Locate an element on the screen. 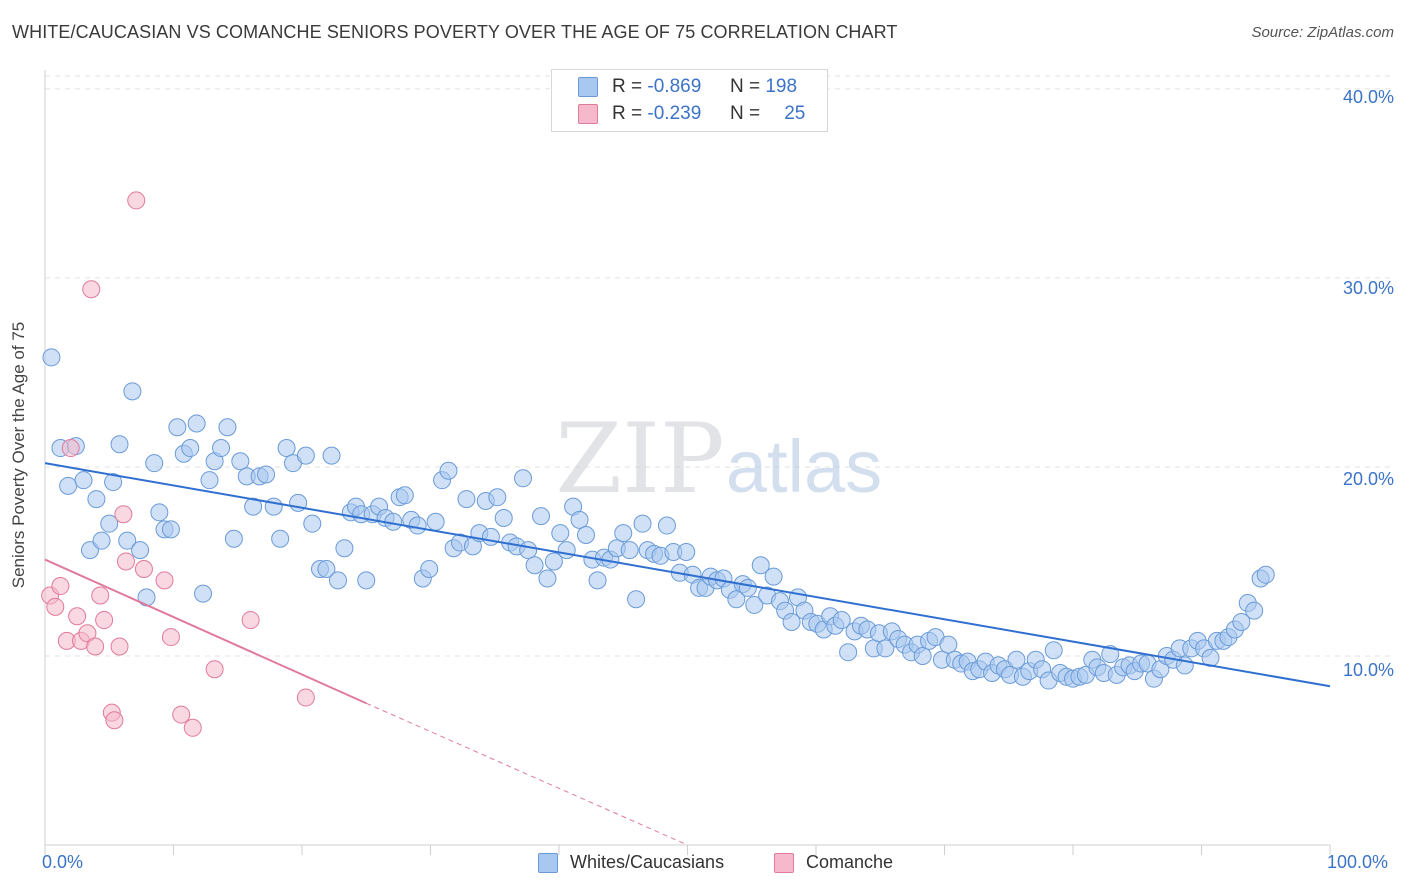 Image resolution: width=1406 pixels, height=892 pixels. trend-line-comanche is located at coordinates (205, 631).